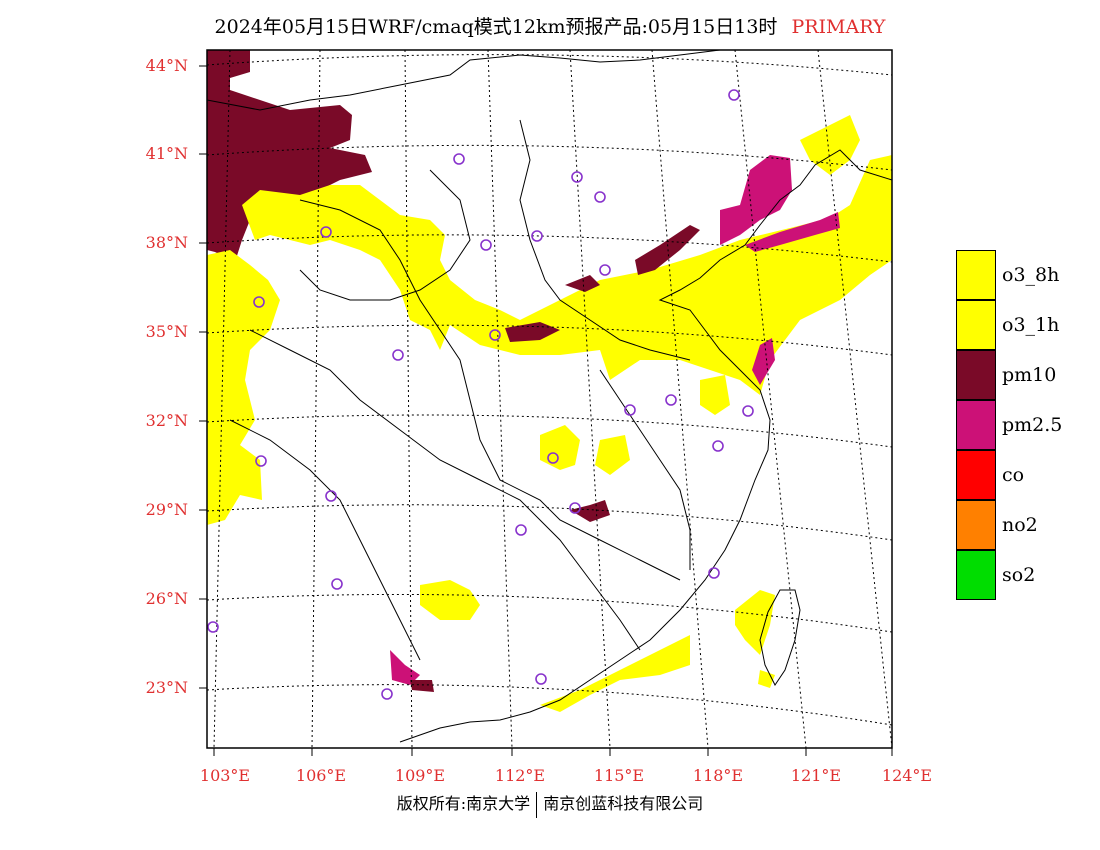  Describe the element at coordinates (166, 65) in the screenshot. I see `lat-label-44: 44°N` at that location.